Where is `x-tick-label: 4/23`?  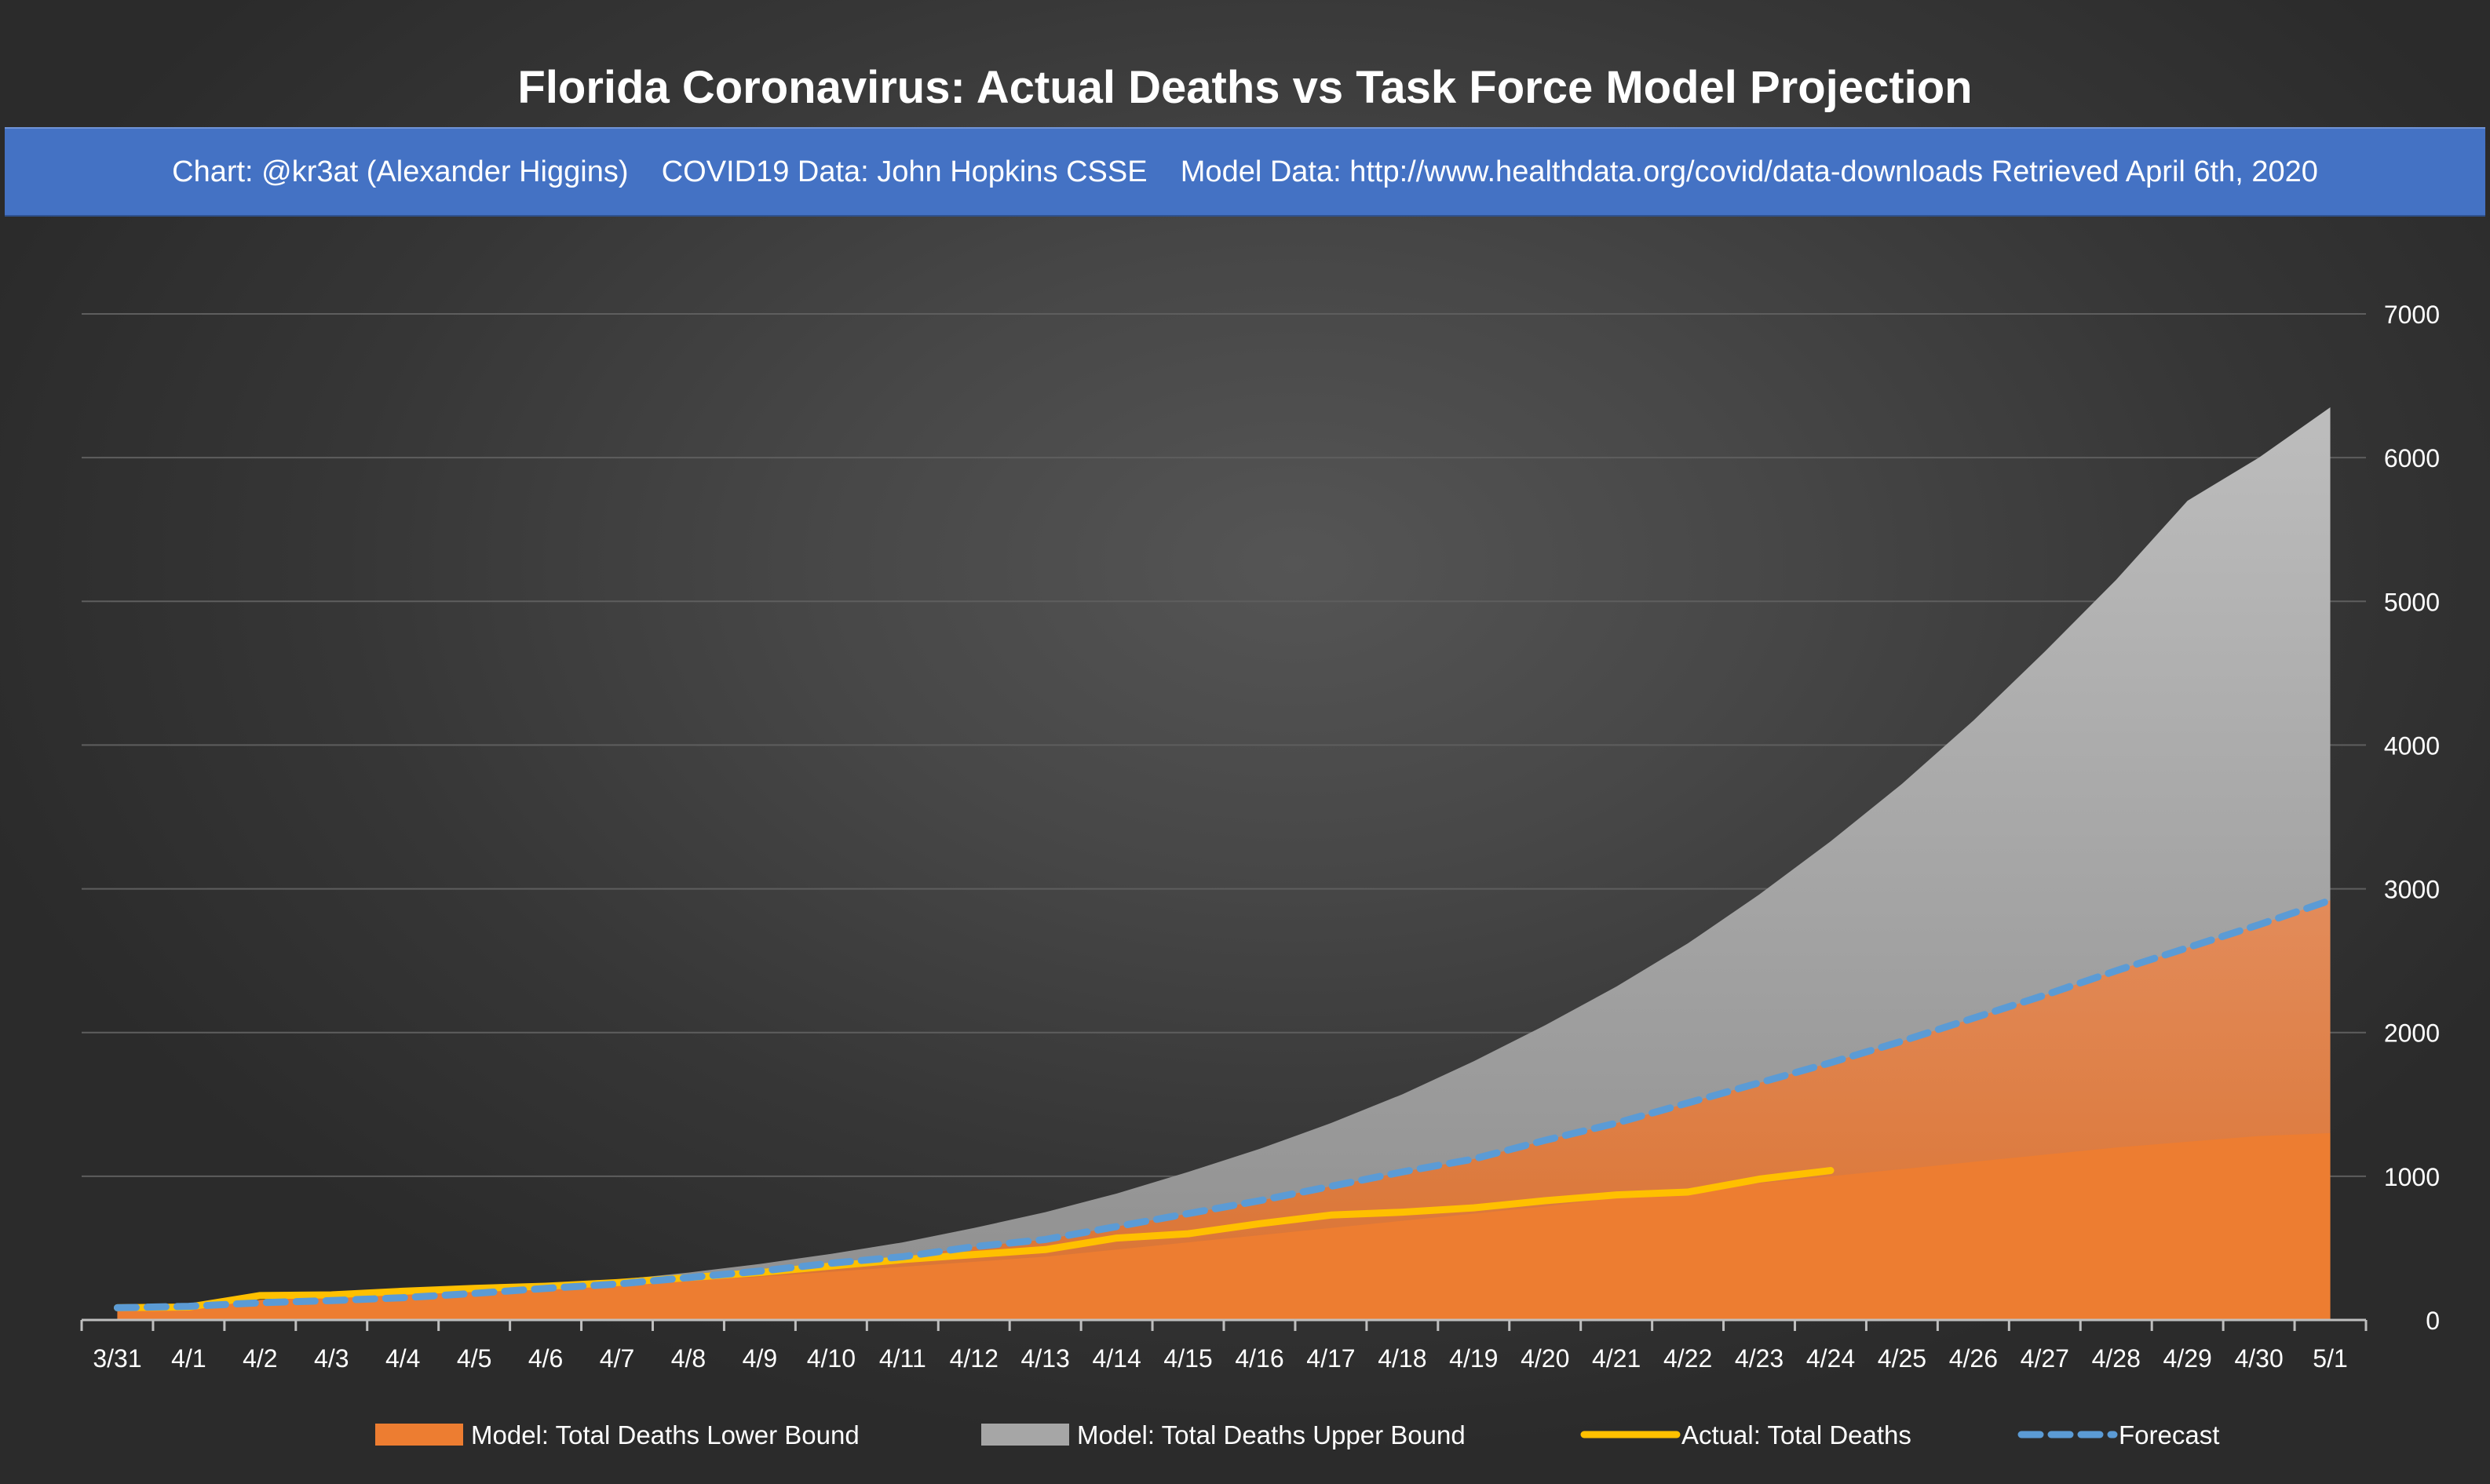
x-tick-label: 4/23 is located at coordinates (1759, 1358).